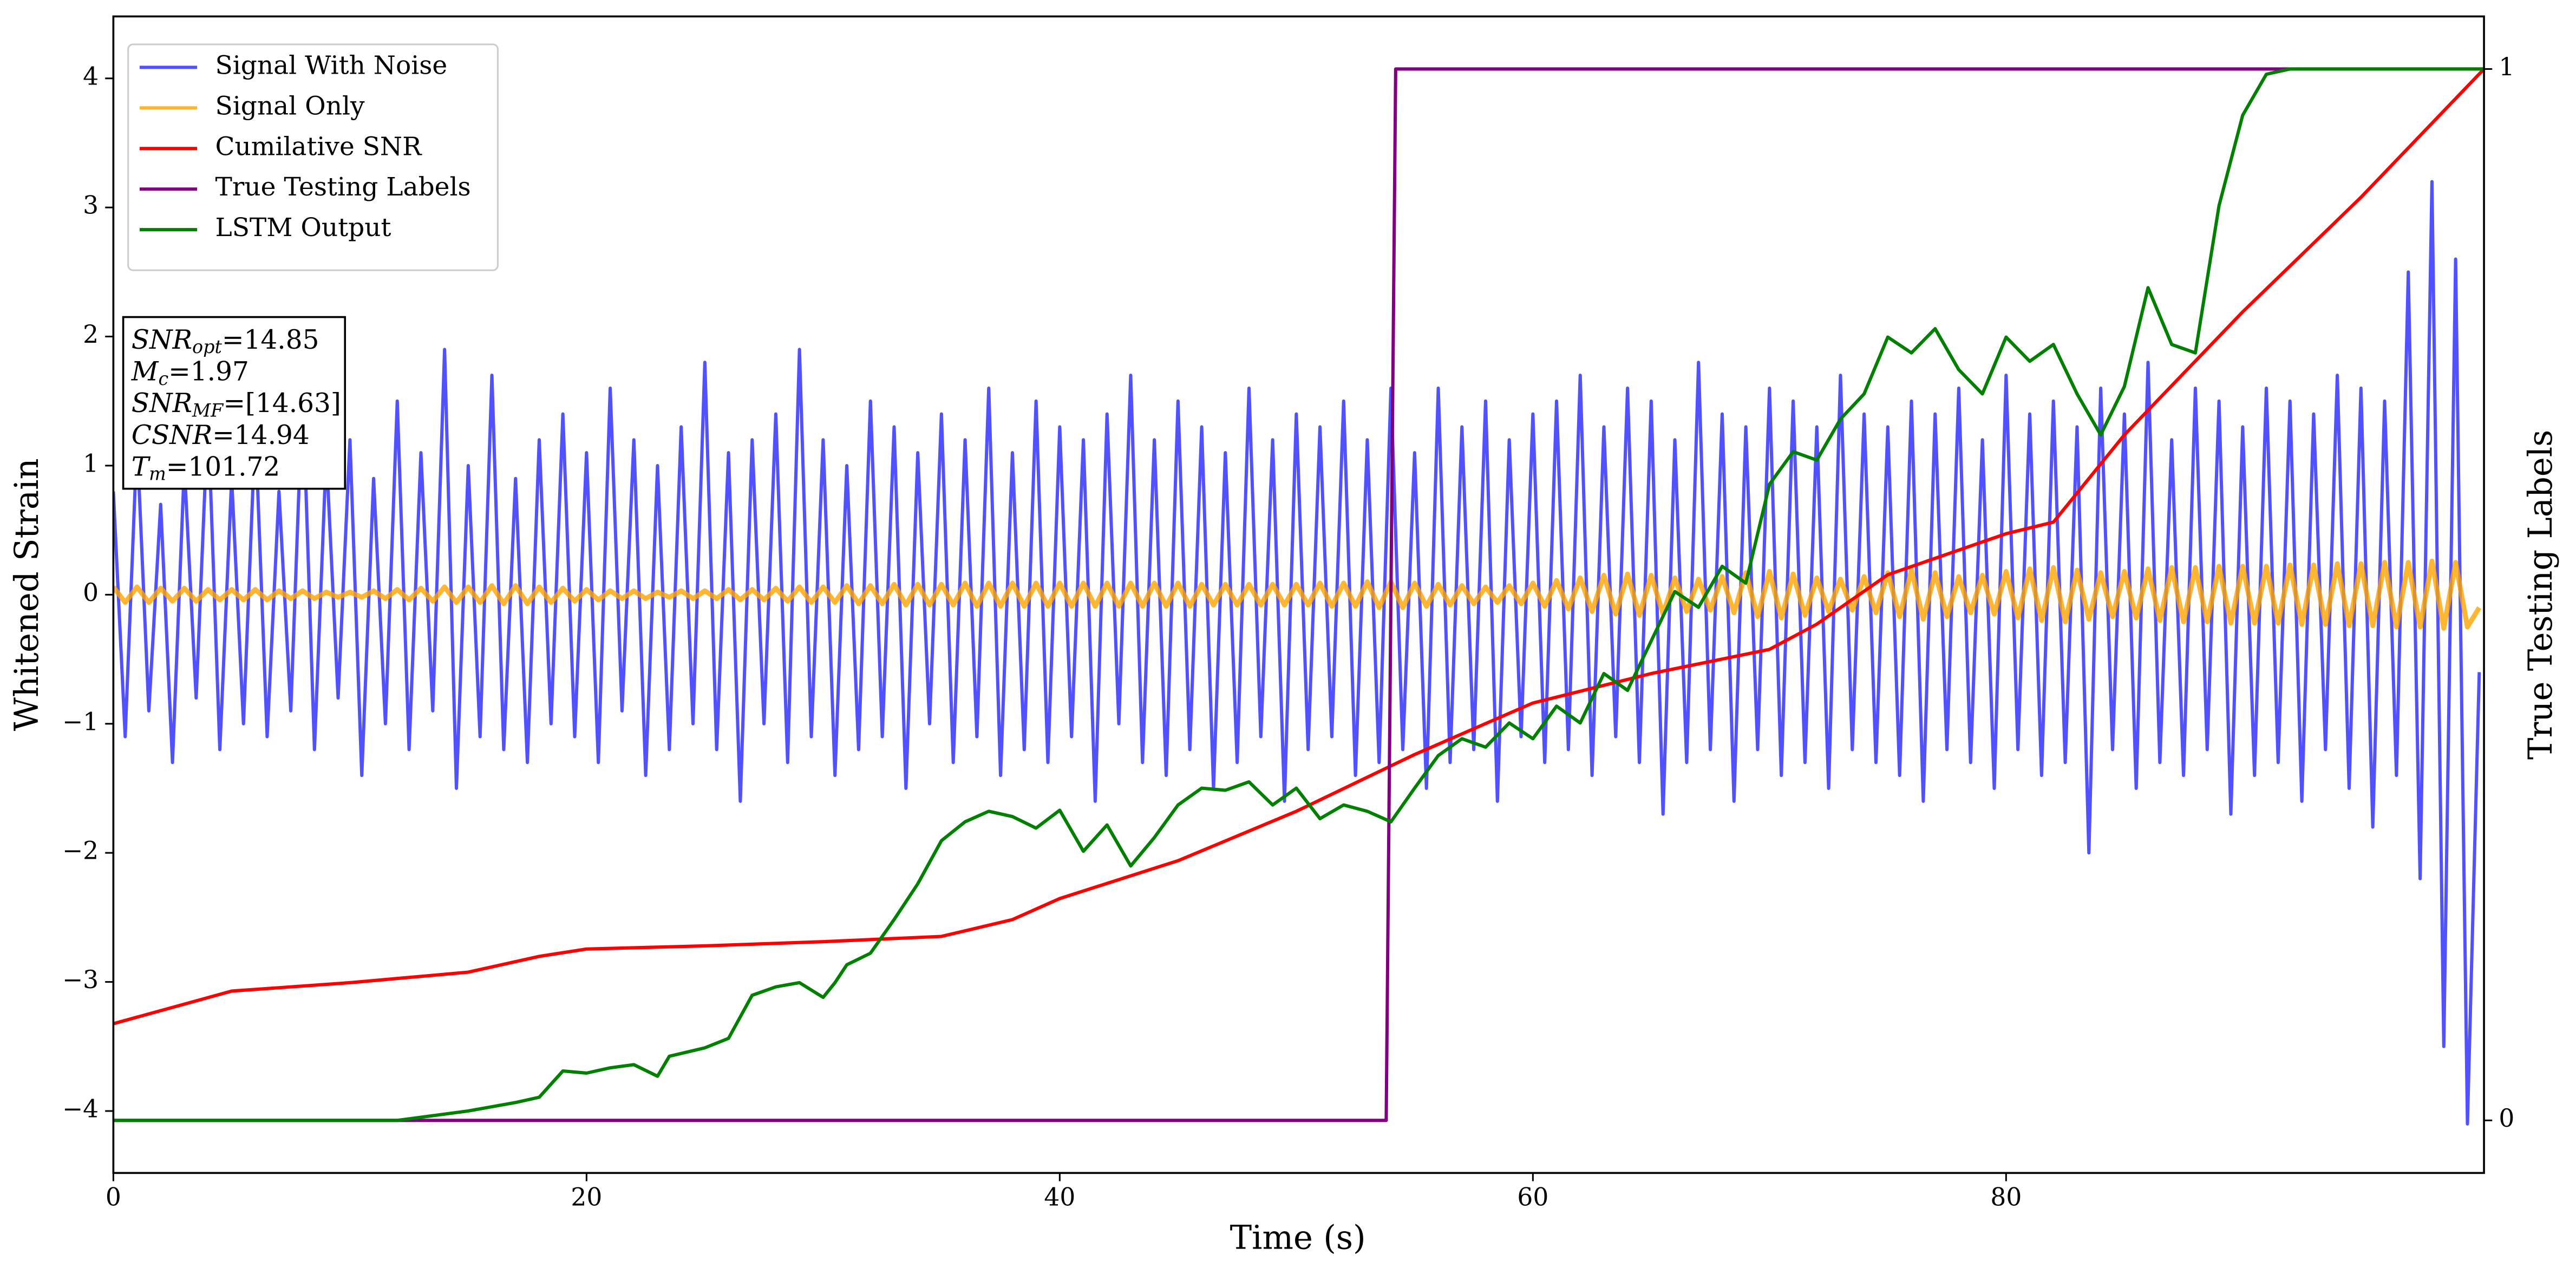 The height and width of the screenshot is (1274, 2576). Describe the element at coordinates (1533, 1196) in the screenshot. I see `x-tick-label: 60` at that location.